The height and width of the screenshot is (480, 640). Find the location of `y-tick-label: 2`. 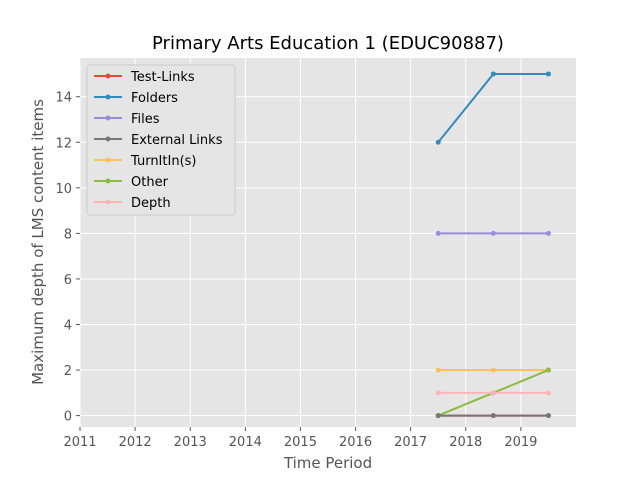

y-tick-label: 2 is located at coordinates (68, 371).